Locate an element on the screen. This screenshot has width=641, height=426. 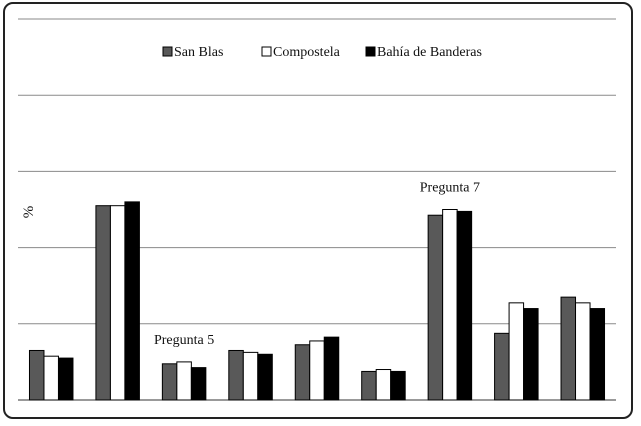
annotation-label: Pregunta 7 is located at coordinates (450, 188).